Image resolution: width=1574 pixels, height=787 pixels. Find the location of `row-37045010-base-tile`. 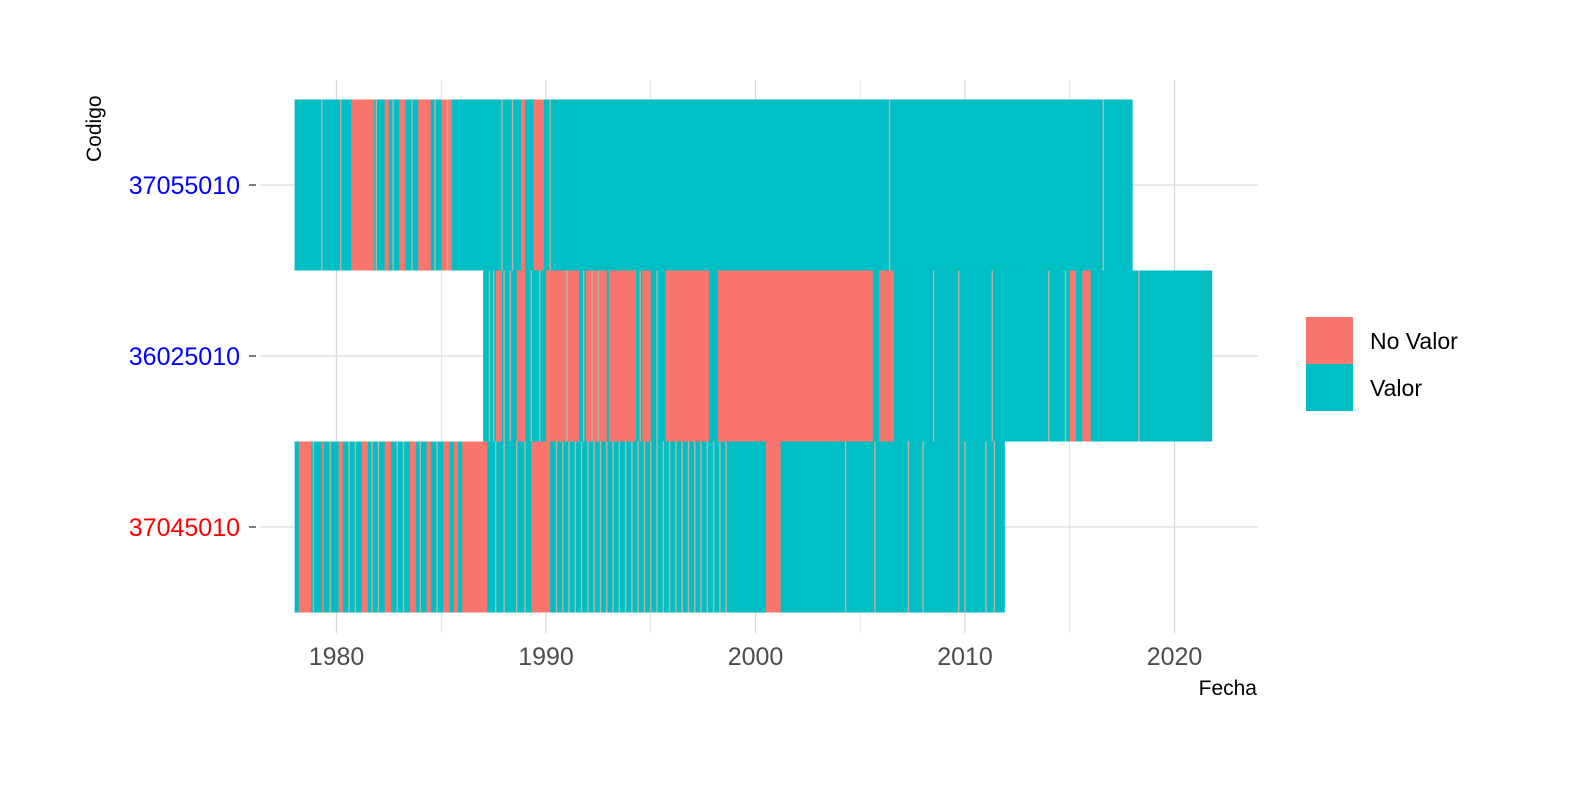

row-37045010-base-tile is located at coordinates (649, 527).